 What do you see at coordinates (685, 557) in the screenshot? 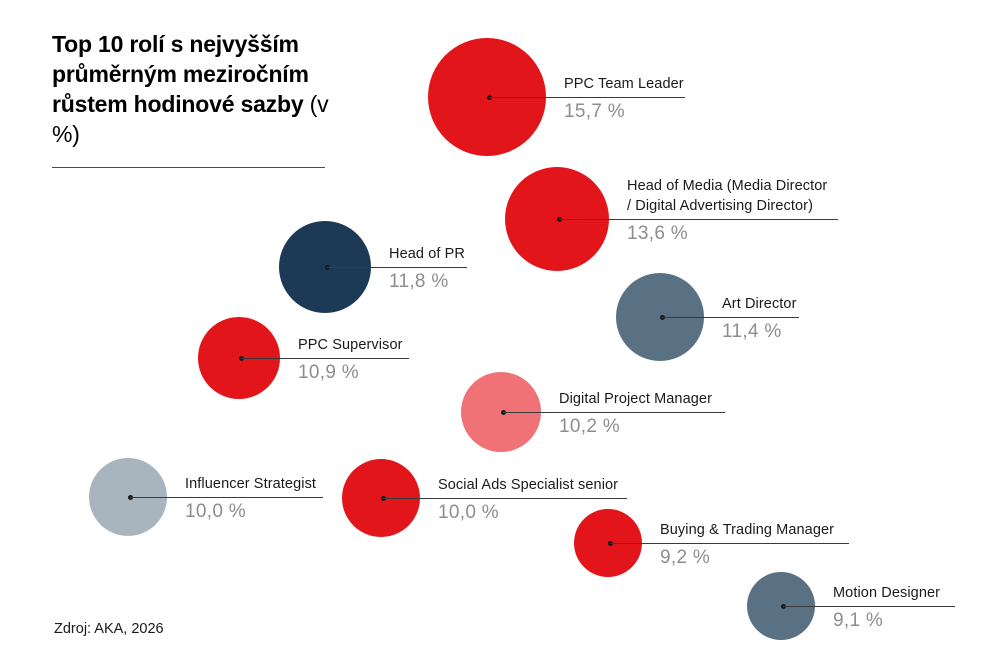
I see `callout-value: 9,2 %` at bounding box center [685, 557].